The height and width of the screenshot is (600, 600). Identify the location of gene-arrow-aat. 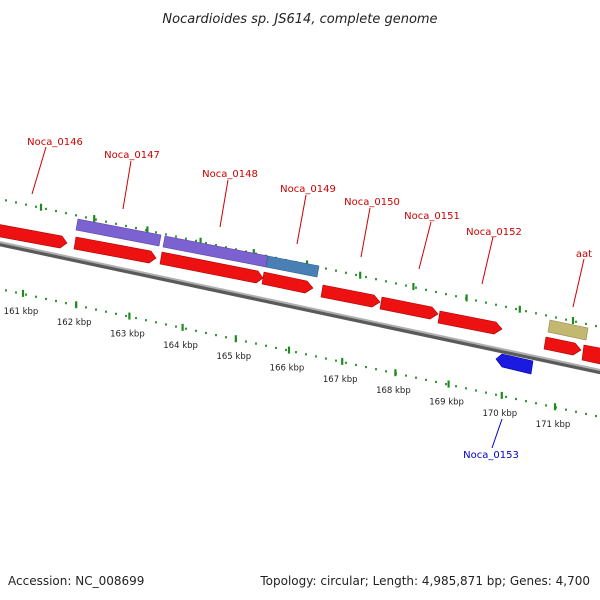
(562, 346).